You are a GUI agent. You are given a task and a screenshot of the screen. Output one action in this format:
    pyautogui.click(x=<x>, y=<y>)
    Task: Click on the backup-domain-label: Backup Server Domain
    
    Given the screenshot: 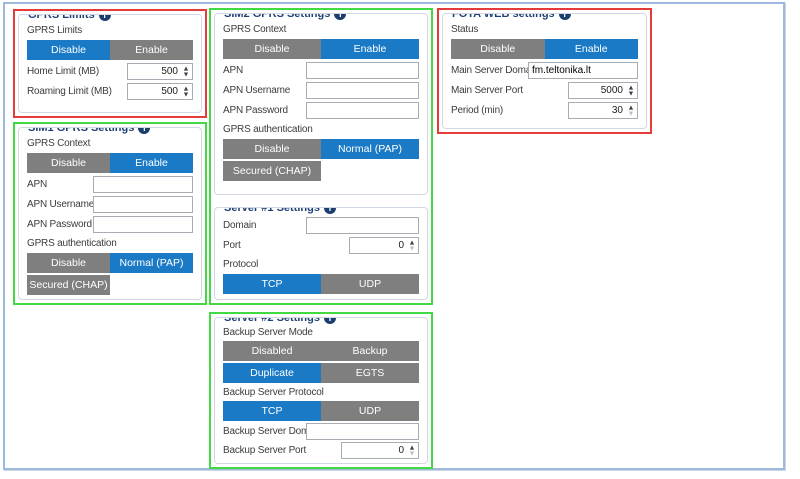 What is the action you would take?
    pyautogui.click(x=264, y=431)
    